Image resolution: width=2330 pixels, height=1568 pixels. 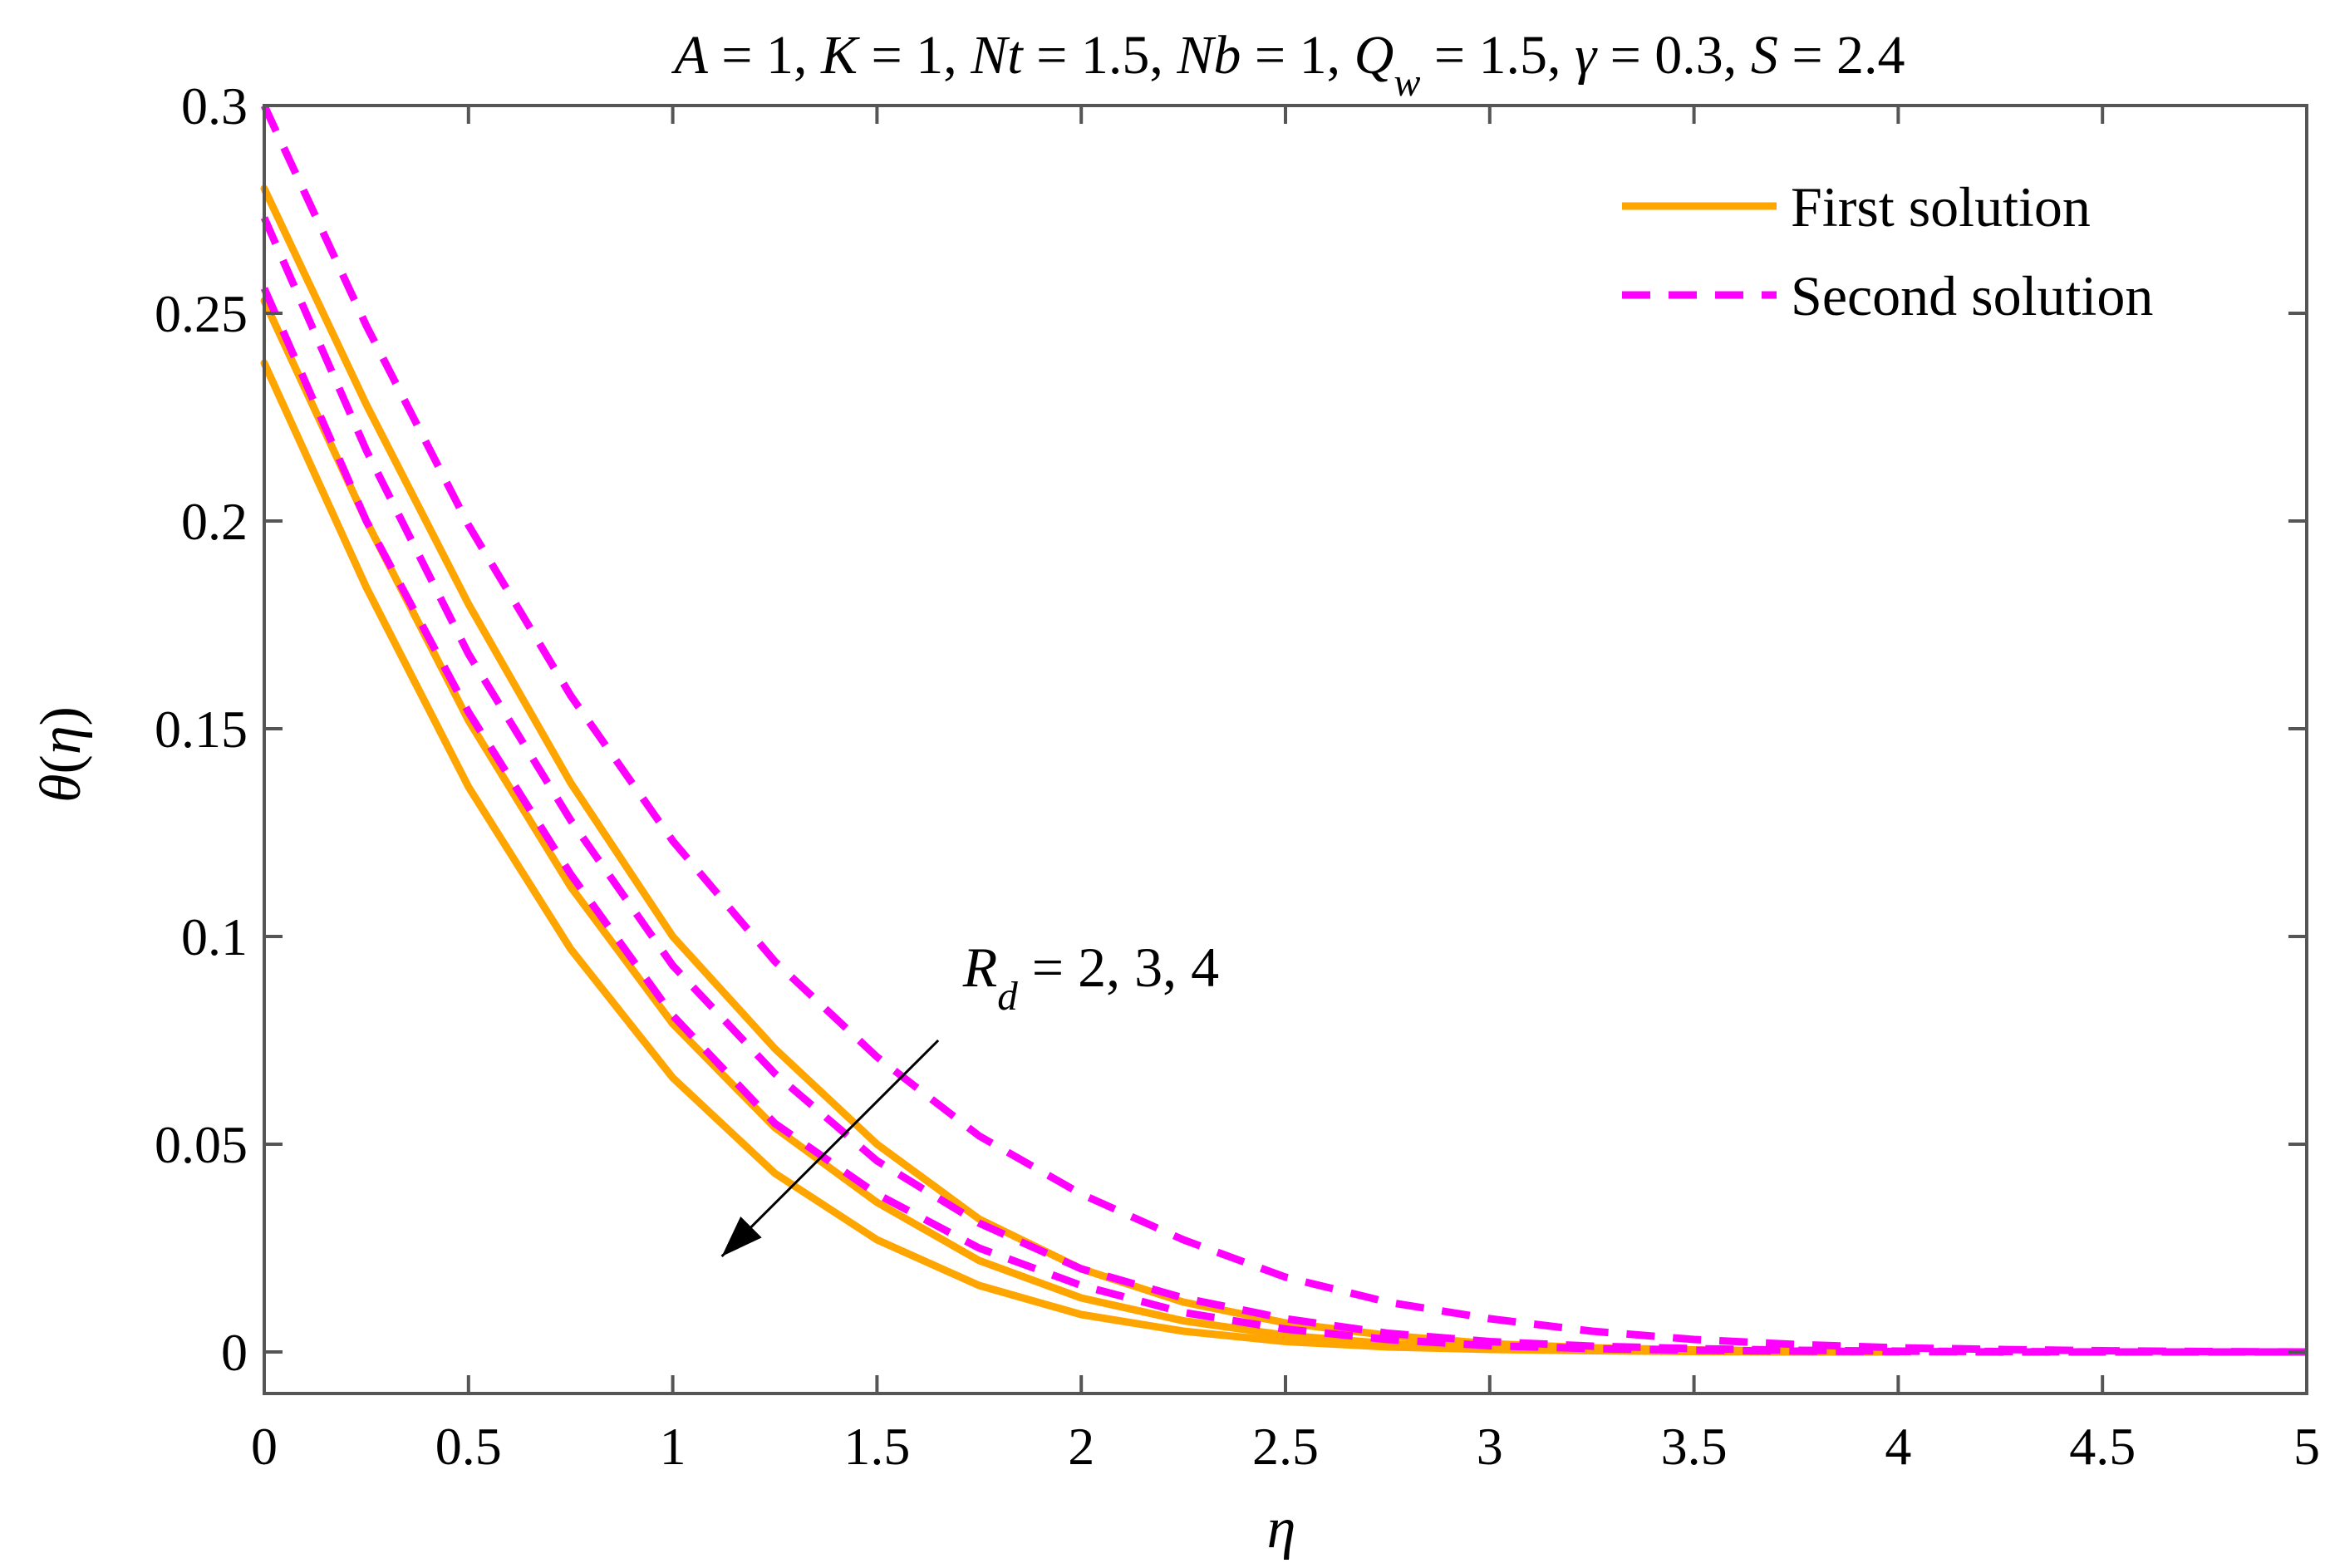 What do you see at coordinates (1887, 251) in the screenshot?
I see `legend: First solution Second solution` at bounding box center [1887, 251].